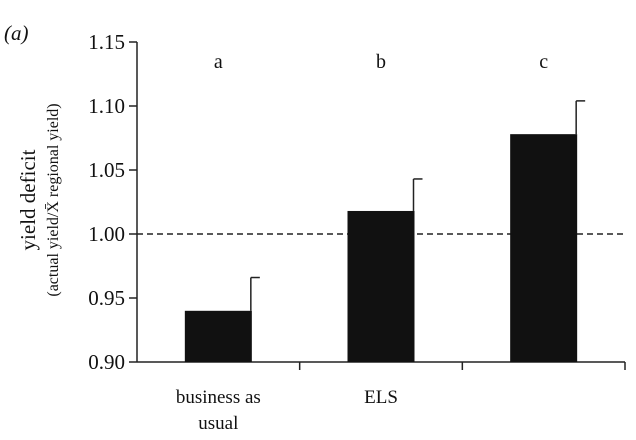 The height and width of the screenshot is (440, 636). Describe the element at coordinates (381, 397) in the screenshot. I see `x-category-label: ELS` at that location.